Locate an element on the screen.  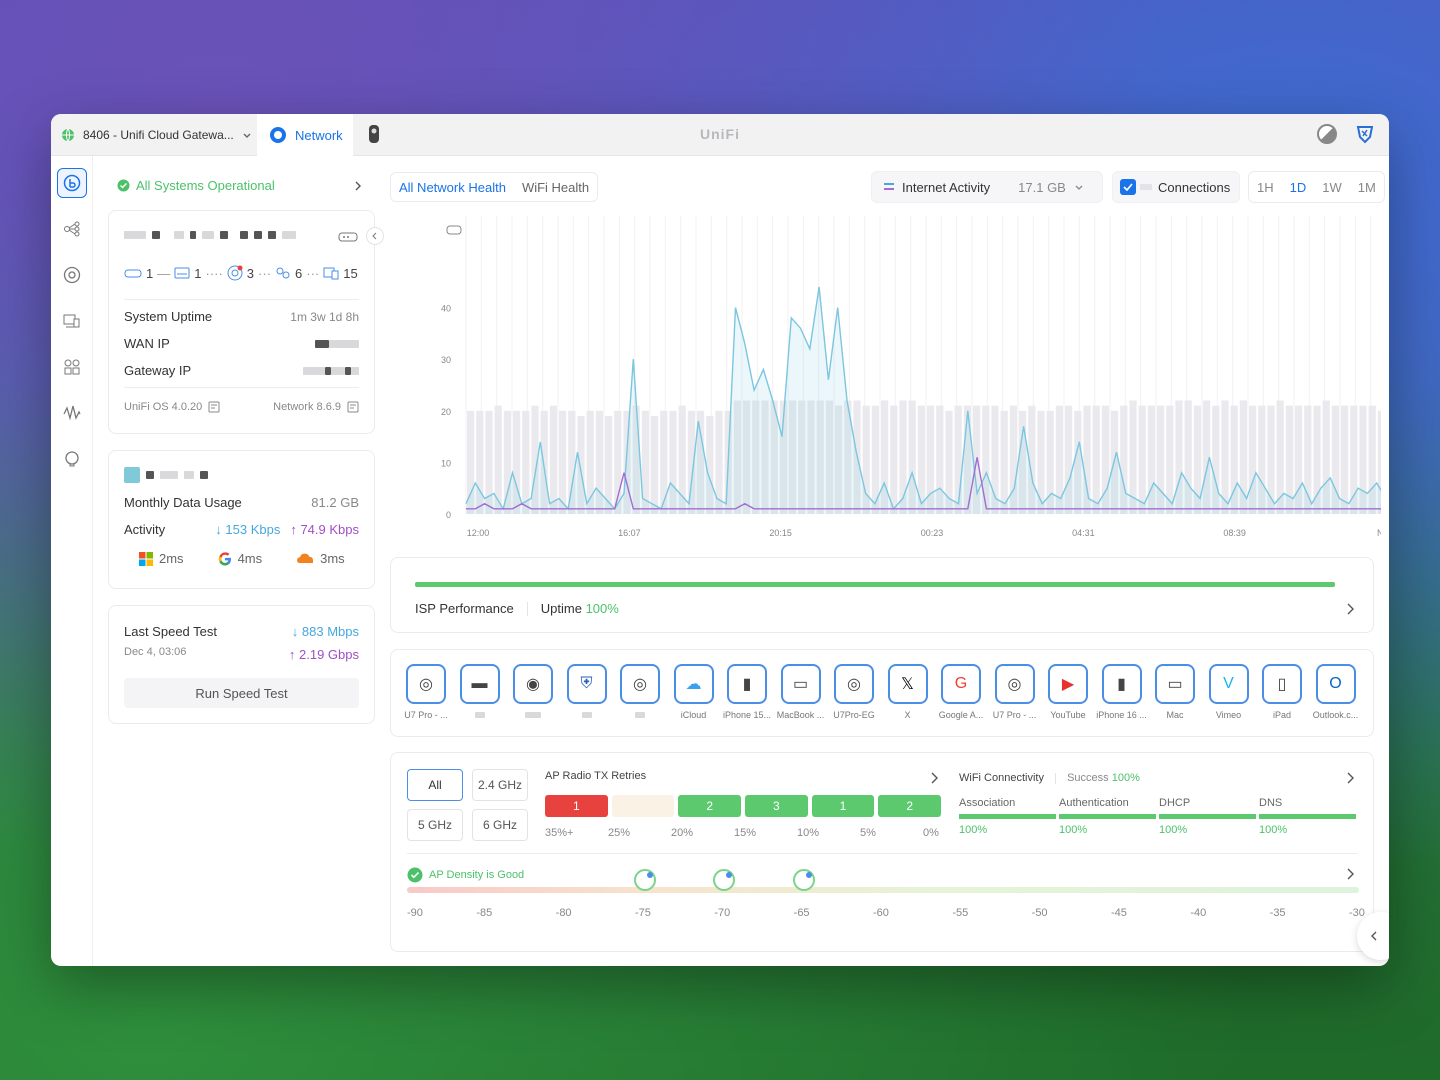
vimeo-icon: V is located at coordinates (1228, 683).